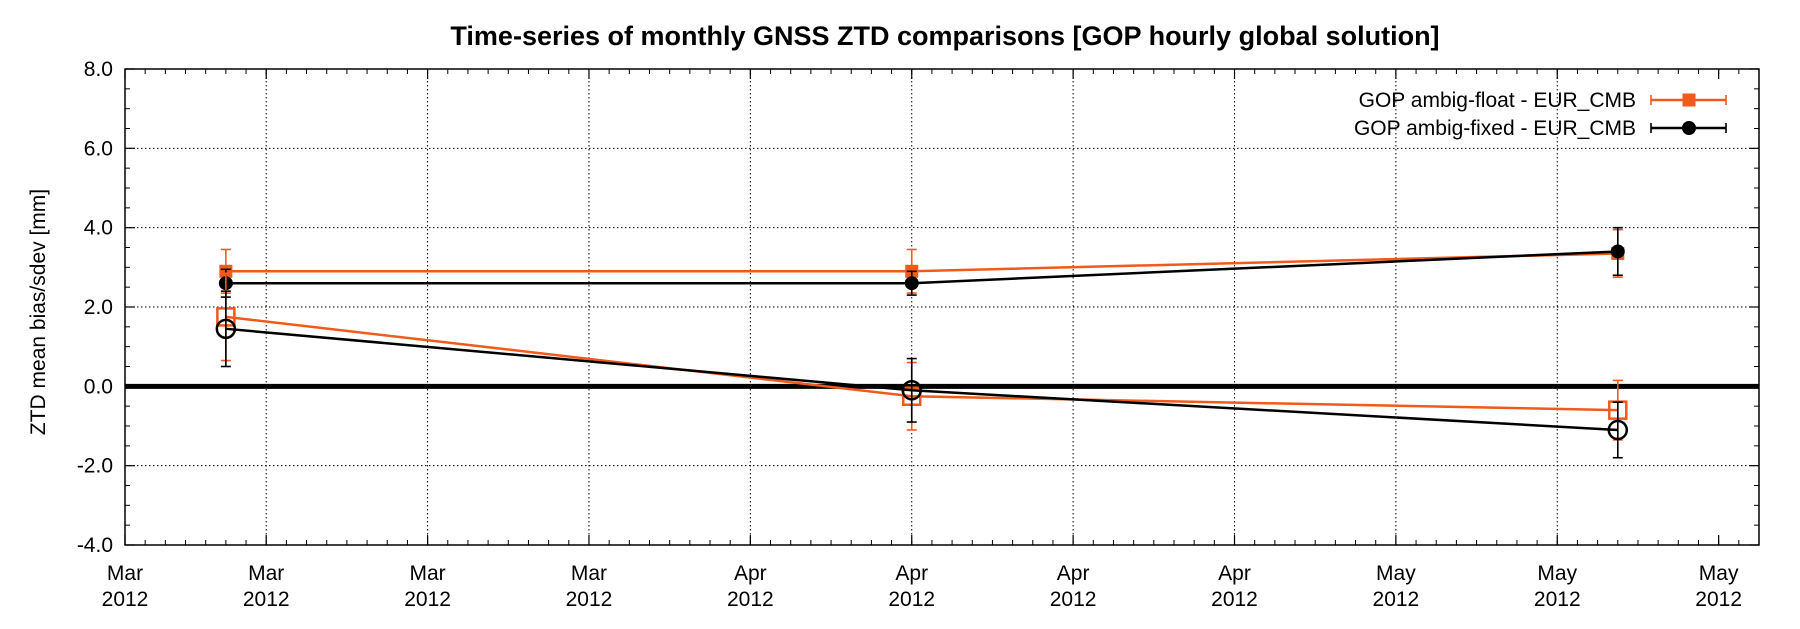 The height and width of the screenshot is (629, 1800). What do you see at coordinates (98, 148) in the screenshot?
I see `y-tick-label: 6.0` at bounding box center [98, 148].